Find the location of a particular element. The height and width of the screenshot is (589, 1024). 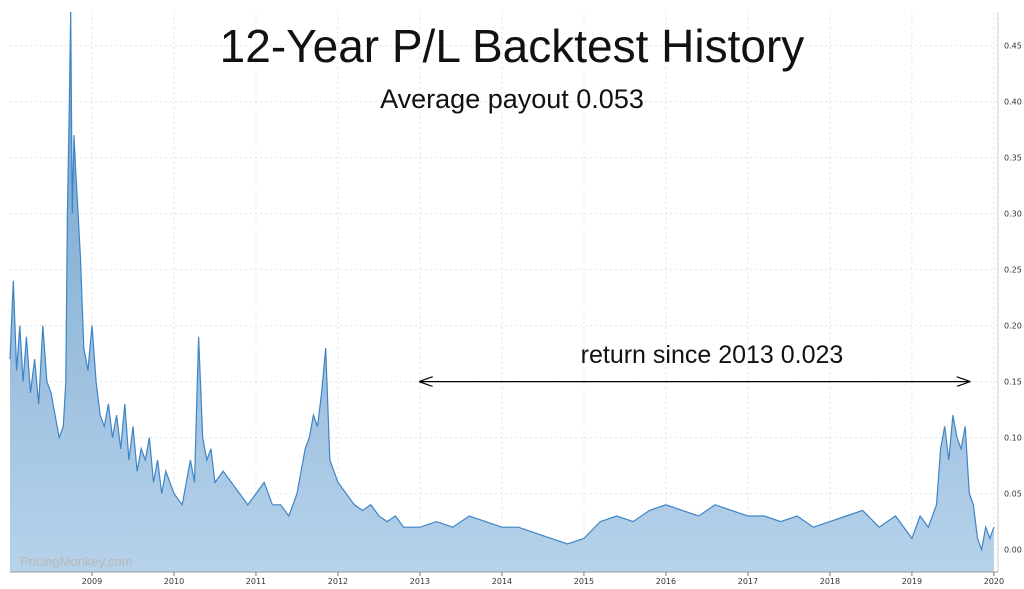

y-tick-label: 0.45 is located at coordinates (1013, 46).